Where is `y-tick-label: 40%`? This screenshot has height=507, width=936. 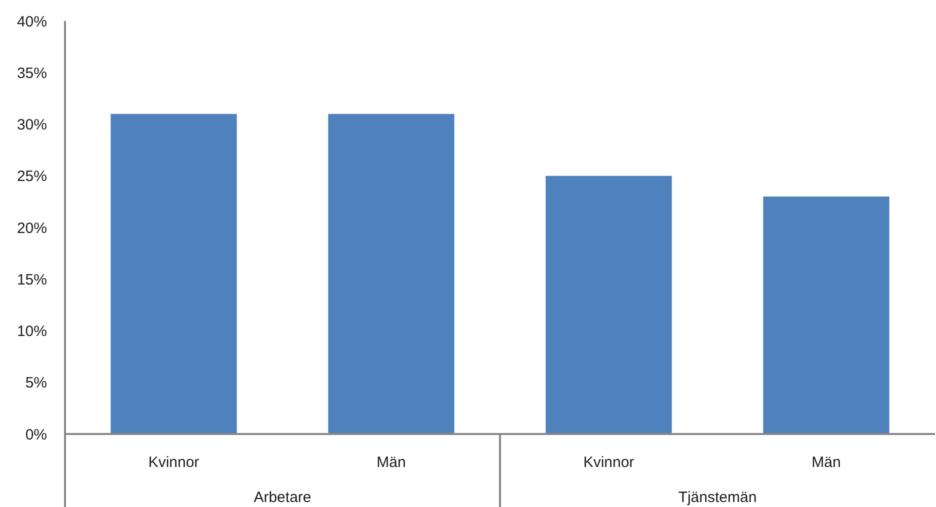
y-tick-label: 40% is located at coordinates (31, 21).